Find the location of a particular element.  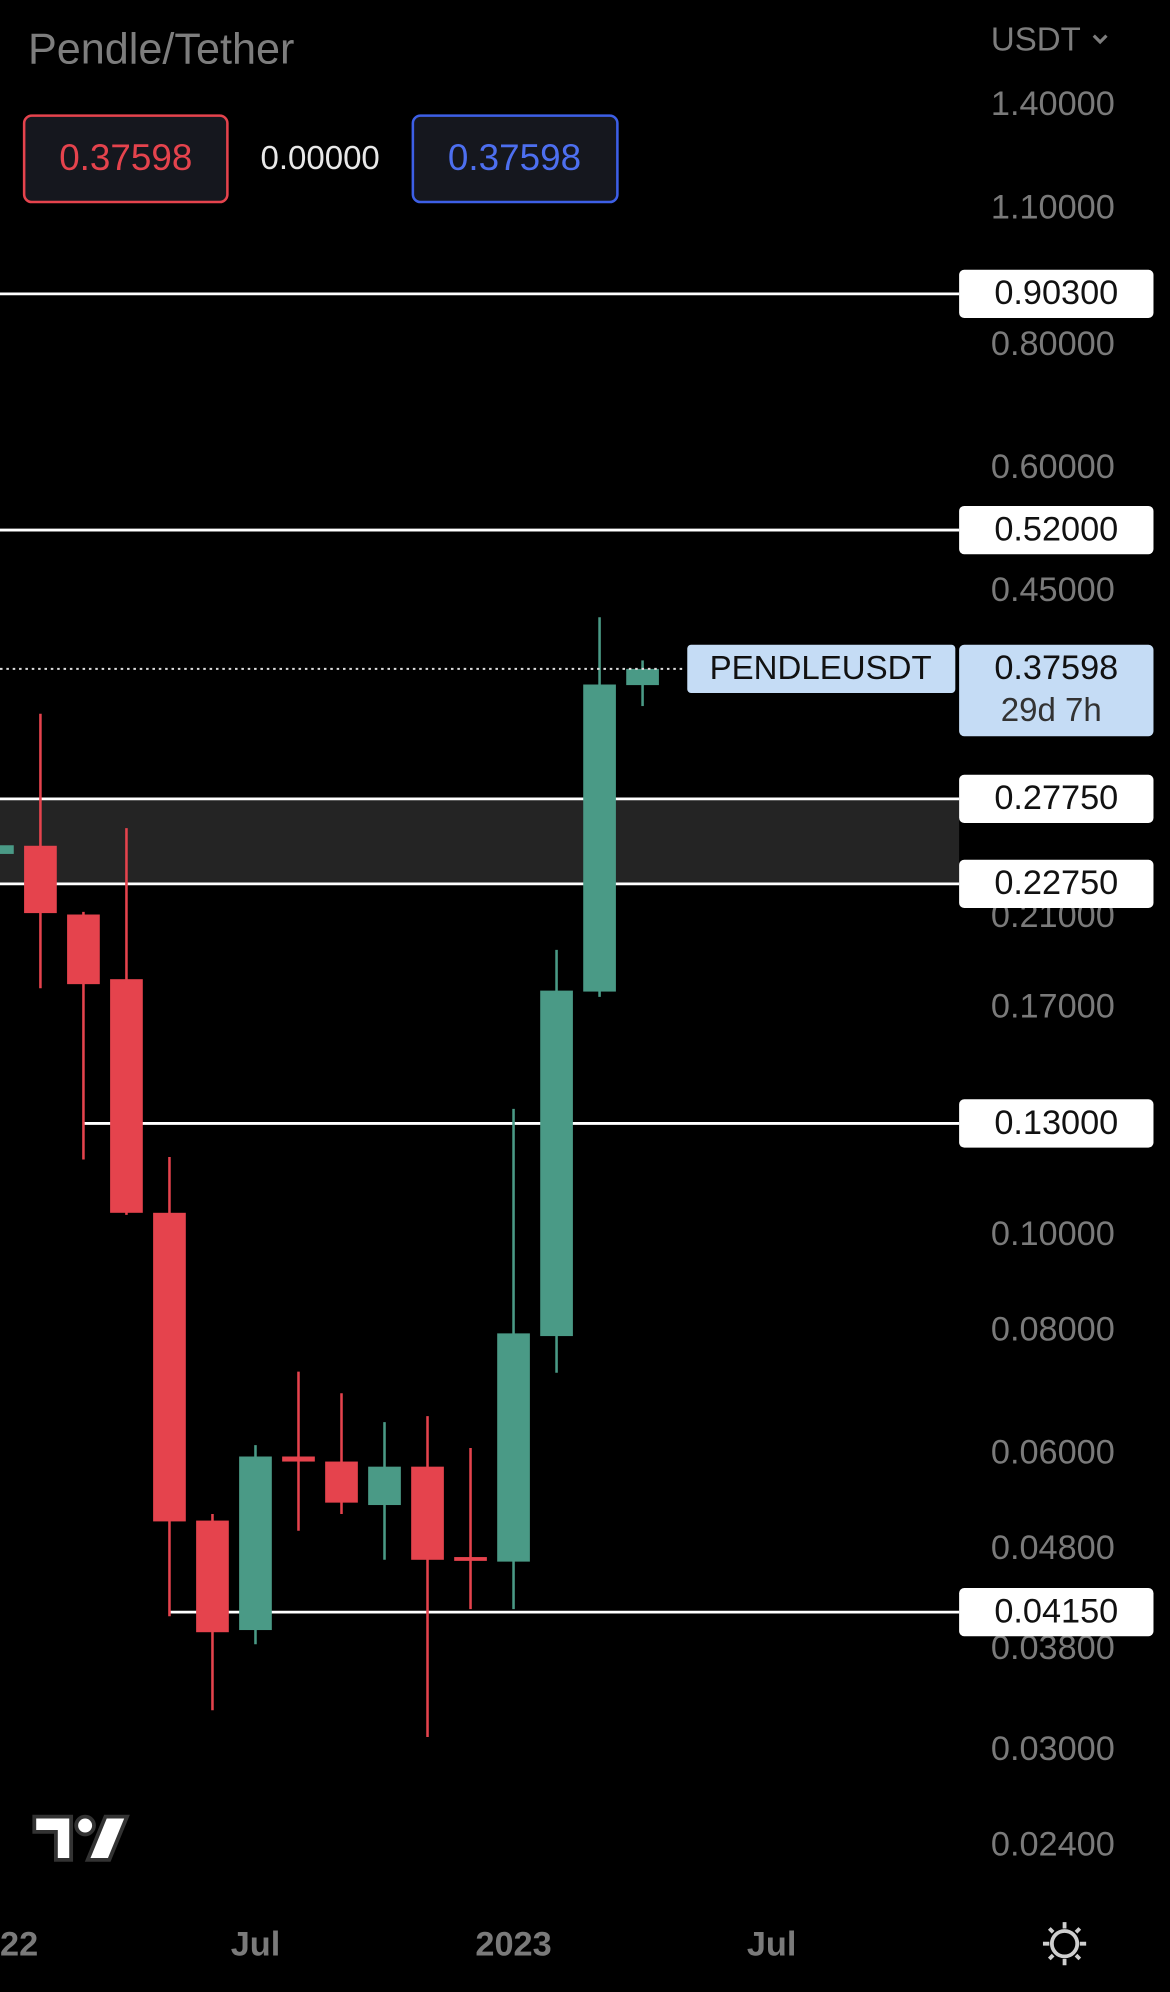

buy-price: 0.37598 is located at coordinates (514, 157).